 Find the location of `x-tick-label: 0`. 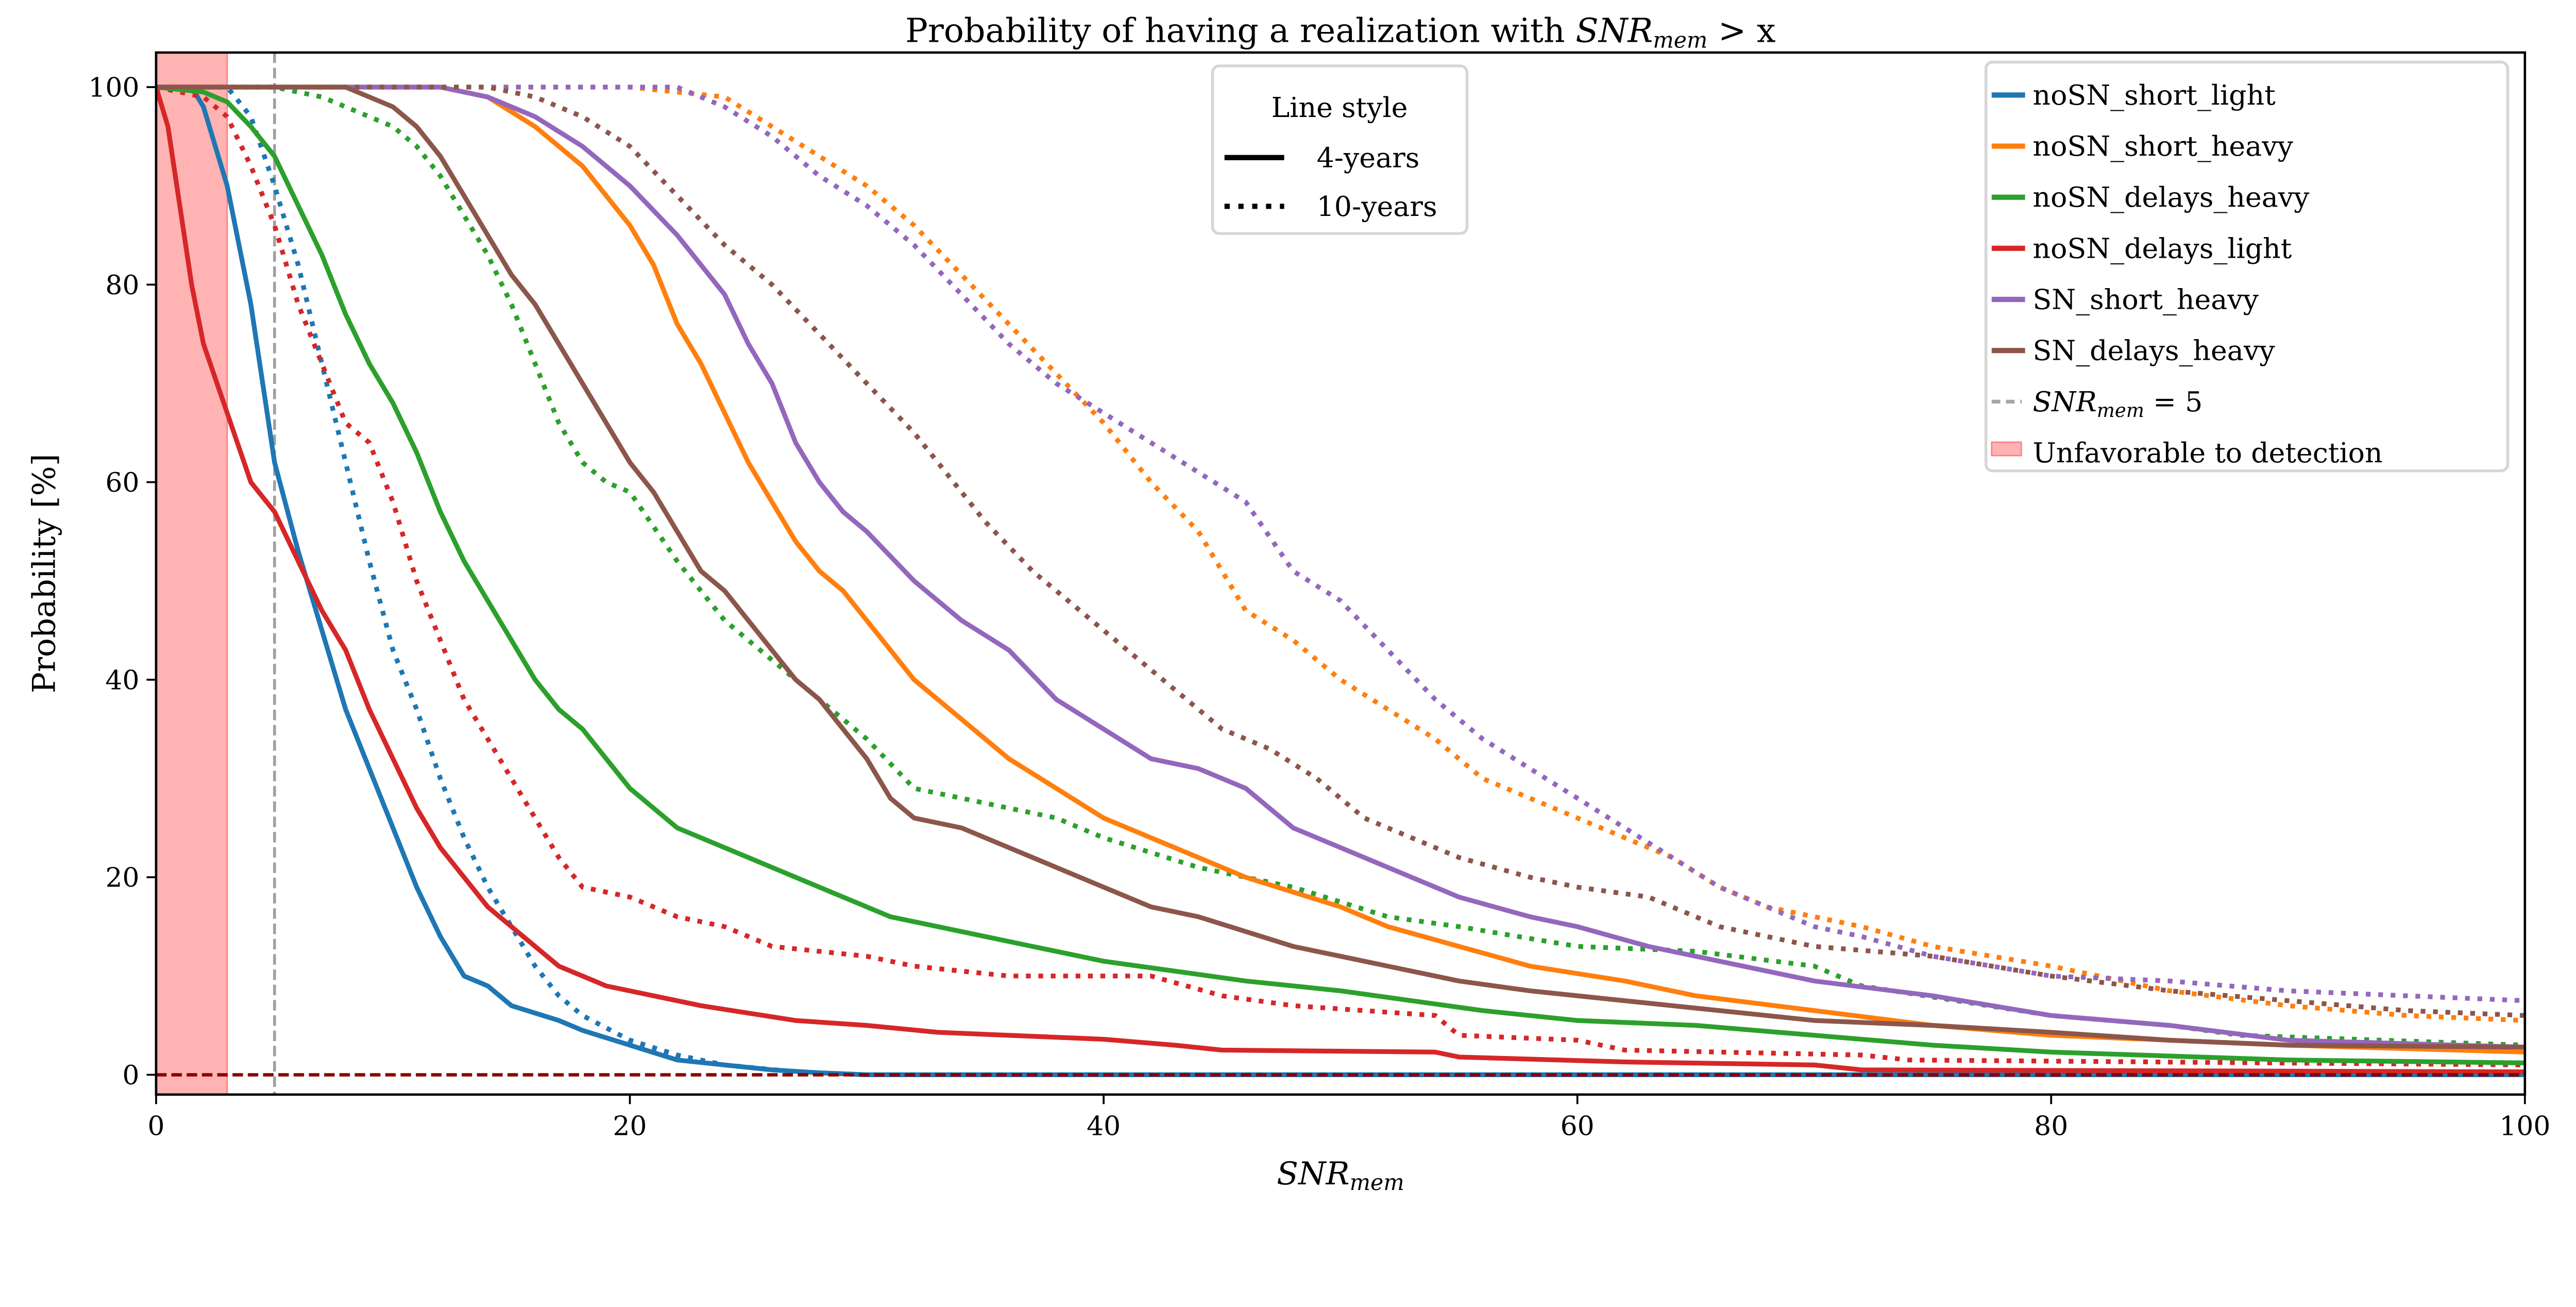

x-tick-label: 0 is located at coordinates (155, 1126).